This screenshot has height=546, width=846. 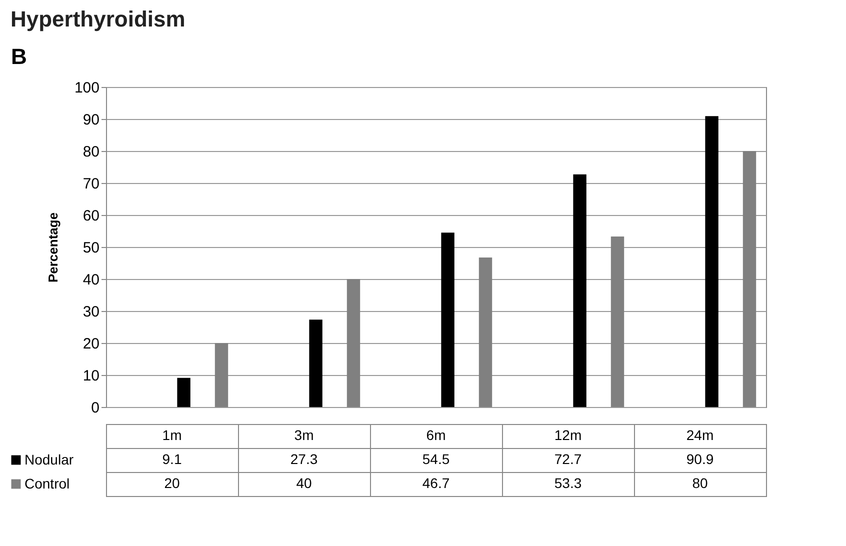 What do you see at coordinates (87, 88) in the screenshot?
I see `y-tick-label: 100` at bounding box center [87, 88].